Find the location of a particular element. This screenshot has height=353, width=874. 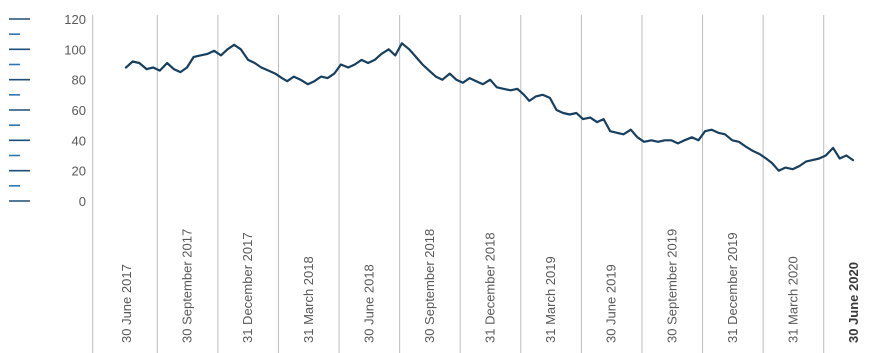

x-tick-label: 30 June 2018 is located at coordinates (368, 303).